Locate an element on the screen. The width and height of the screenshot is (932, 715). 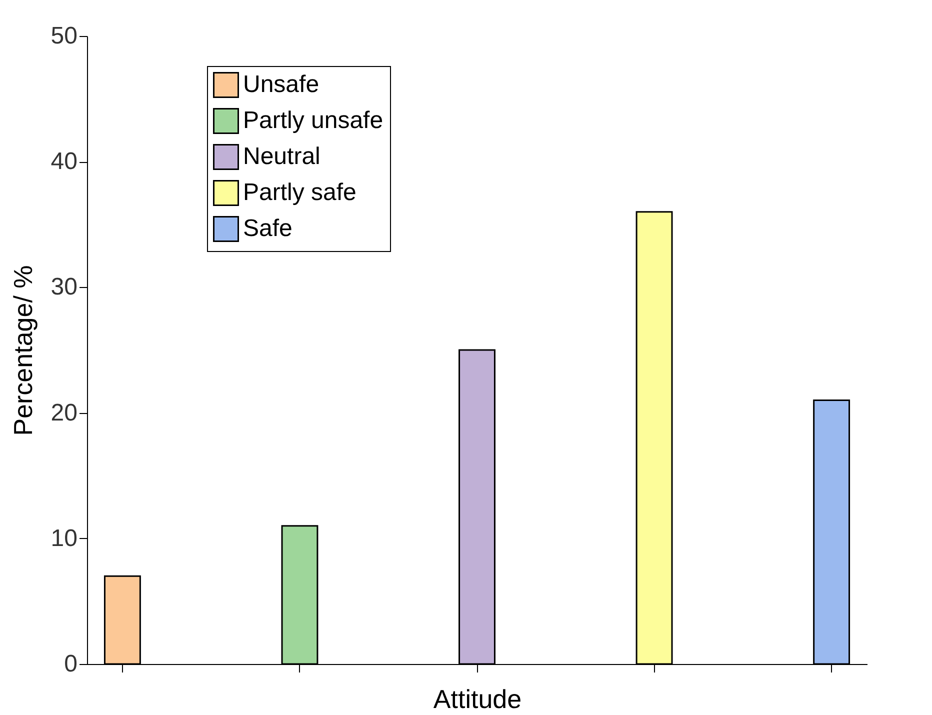
legend-label: Unsafe is located at coordinates (281, 84).